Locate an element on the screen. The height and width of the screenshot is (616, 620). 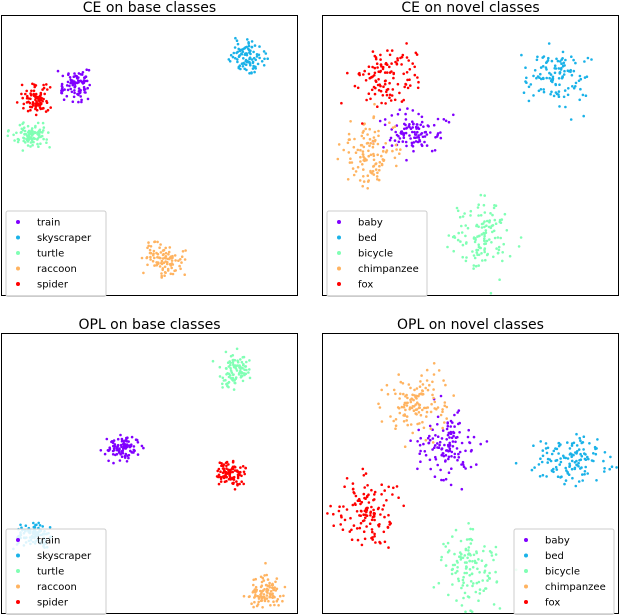
series-turtle is located at coordinates (231, 369).